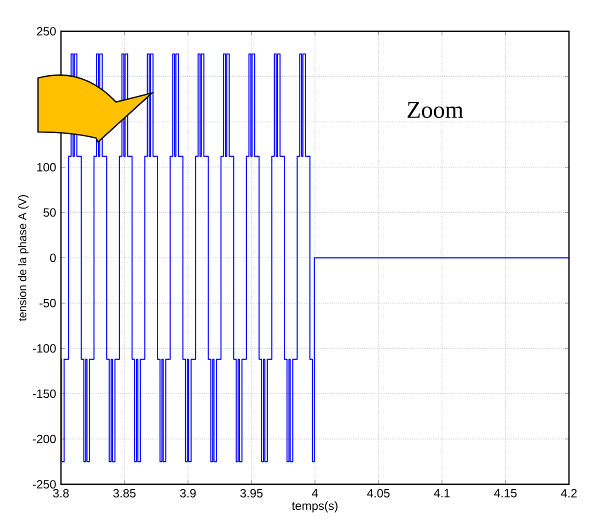  What do you see at coordinates (23, 258) in the screenshot?
I see `y-axis-title: tension de la phase A (V)` at bounding box center [23, 258].